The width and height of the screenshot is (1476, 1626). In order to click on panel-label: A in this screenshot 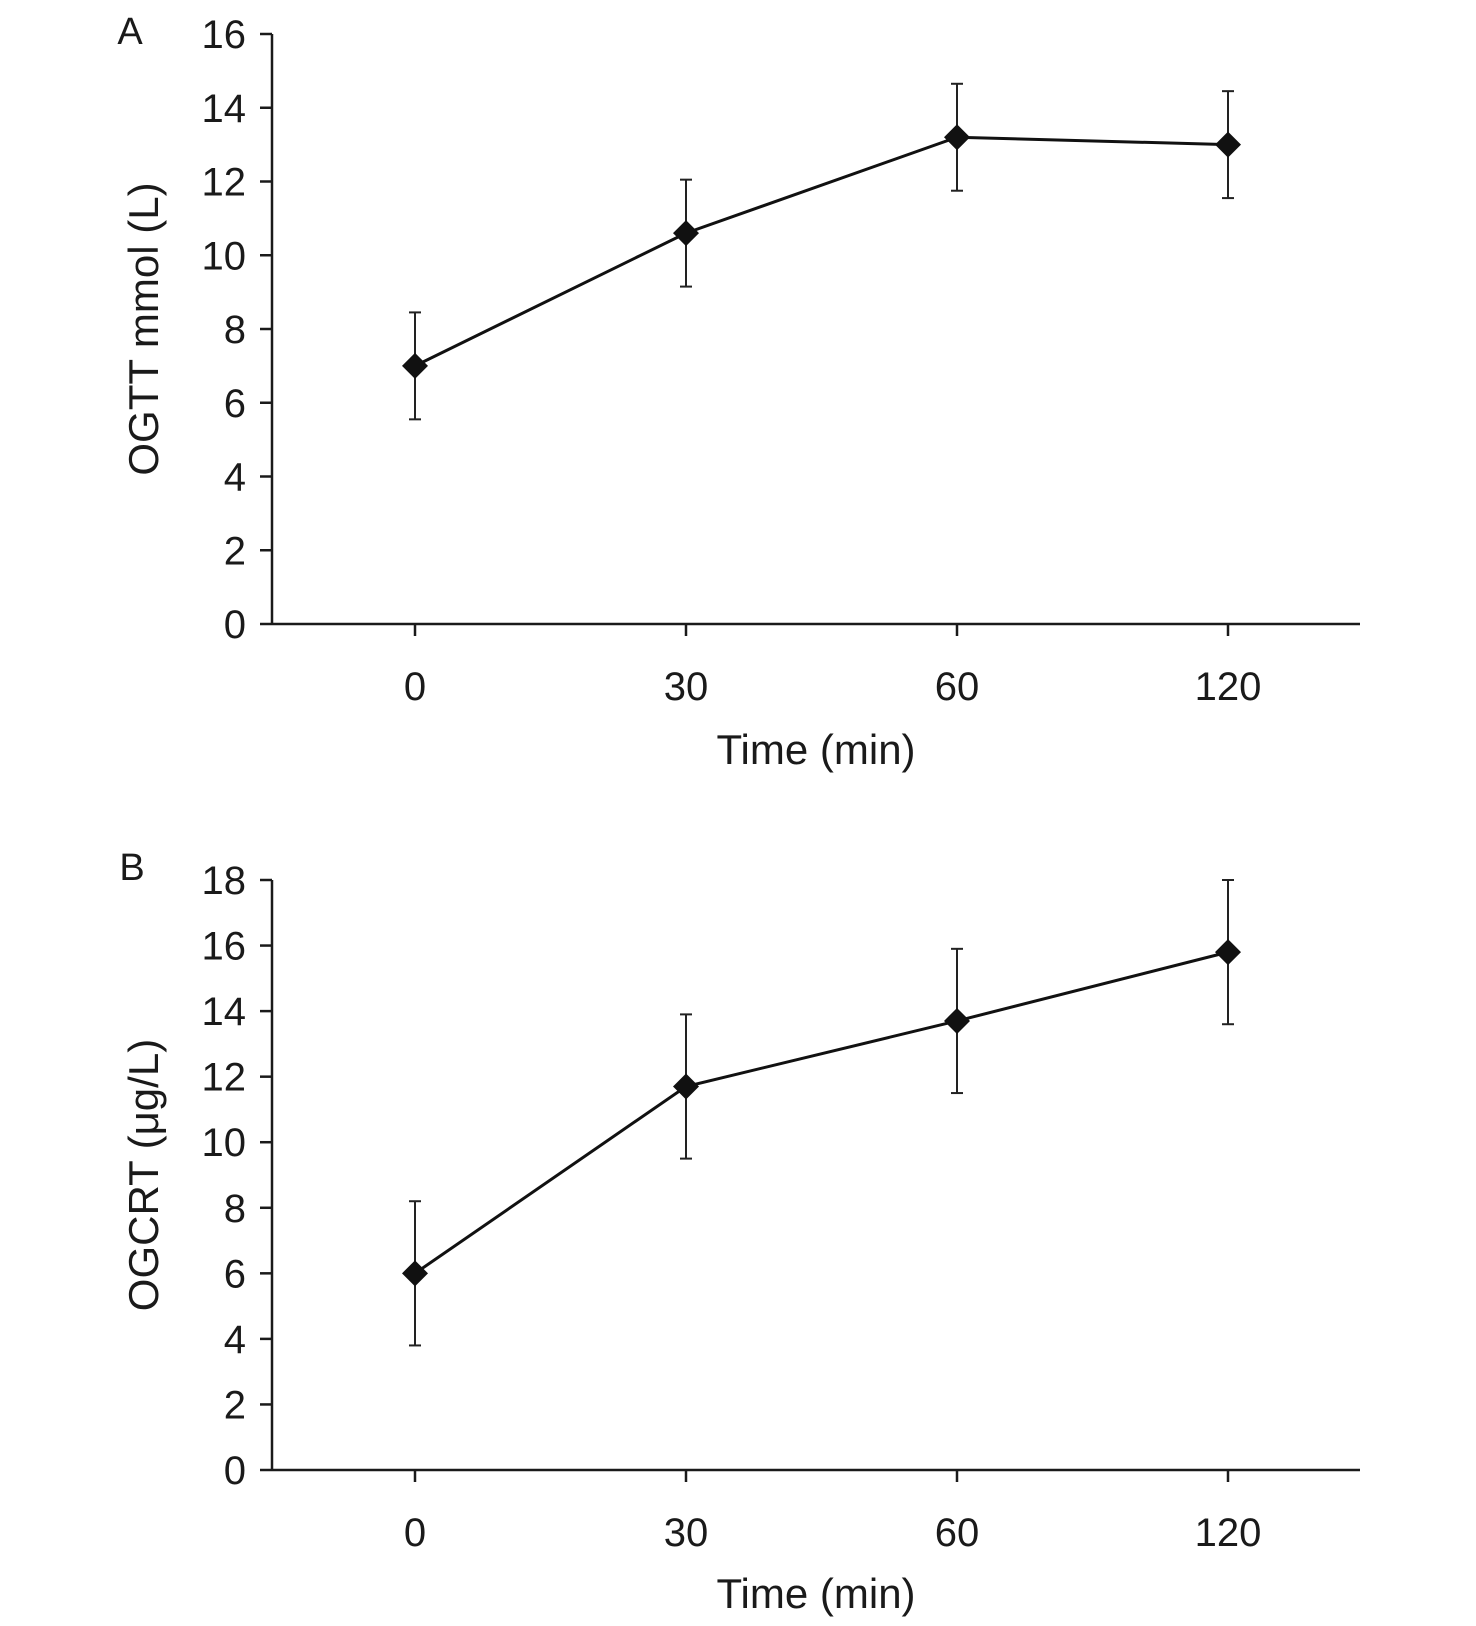, I will do `click(130, 32)`.